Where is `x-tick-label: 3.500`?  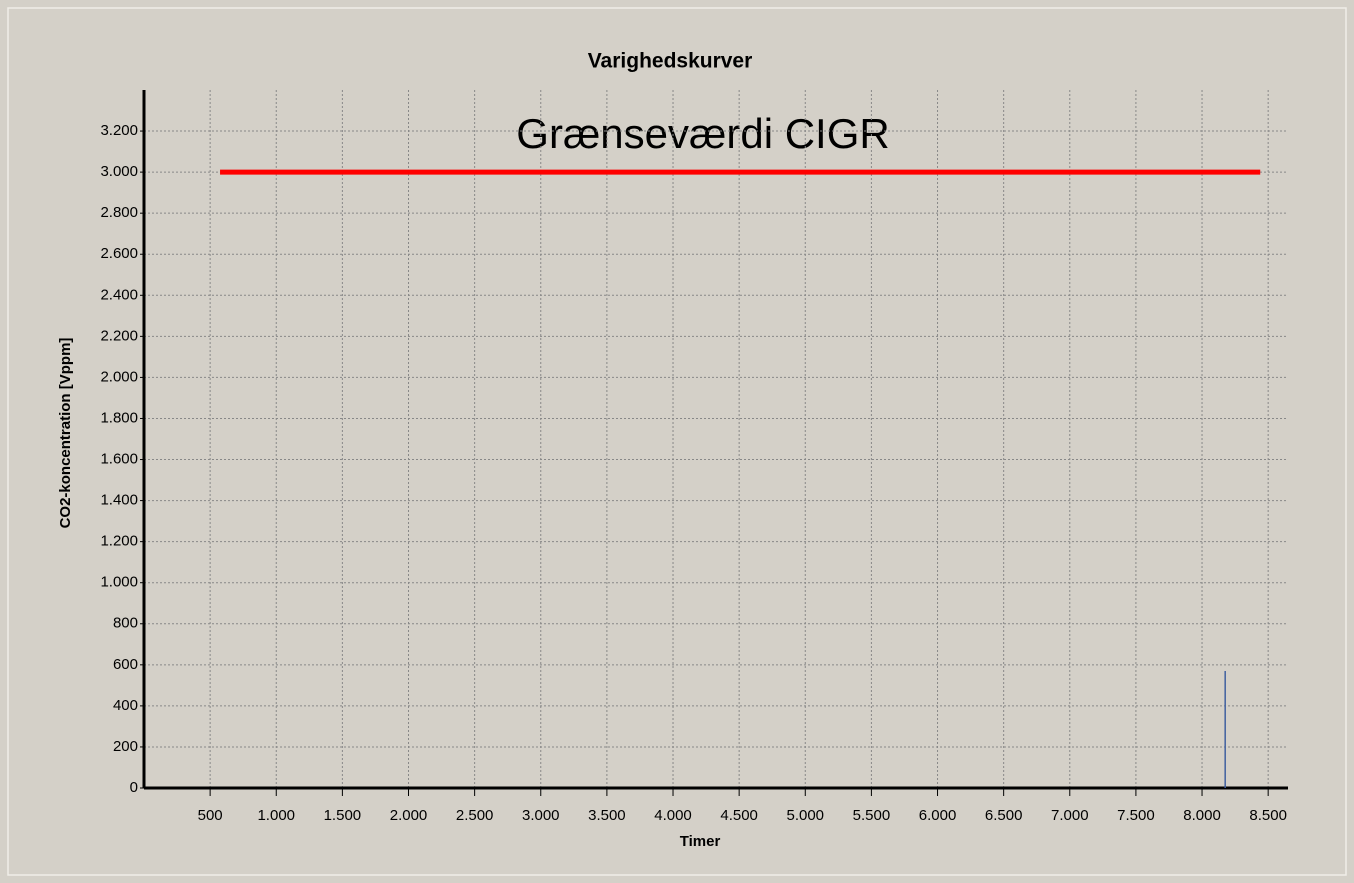
x-tick-label: 3.500 is located at coordinates (607, 815).